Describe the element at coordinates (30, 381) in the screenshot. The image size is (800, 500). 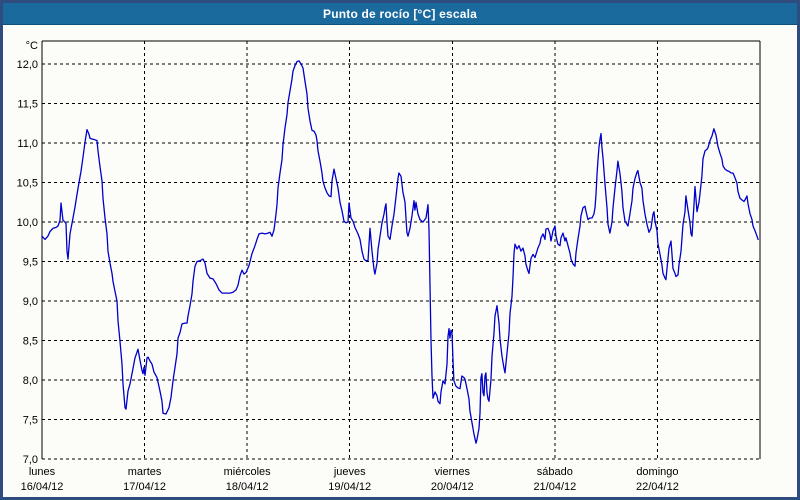
I see `y-tick-label: 8,0` at that location.